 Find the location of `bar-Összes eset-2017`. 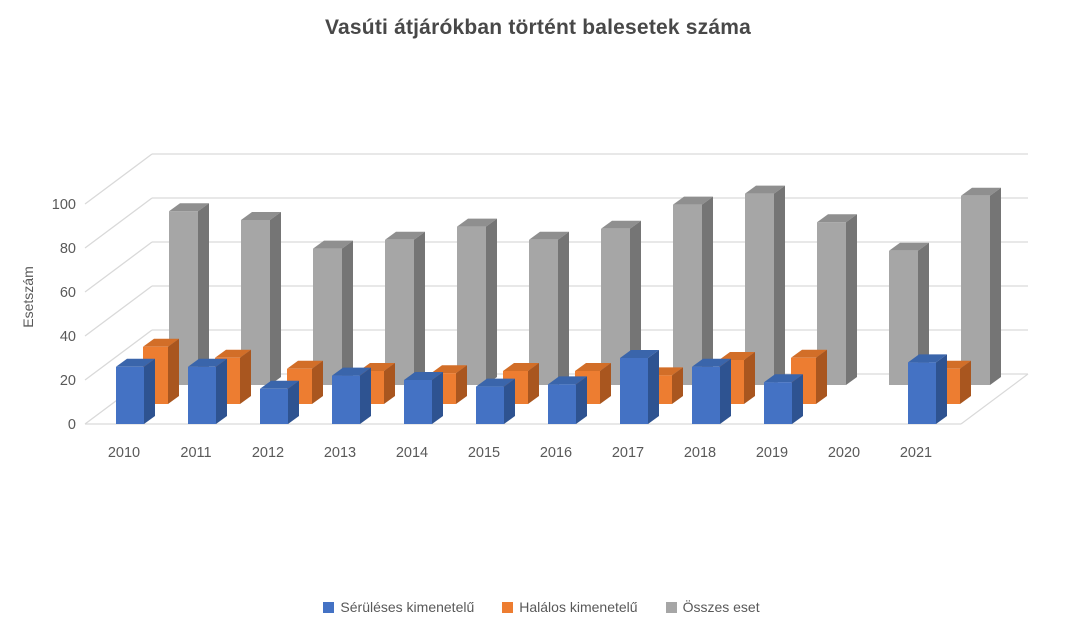

bar-Összes eset-2017 is located at coordinates (693, 290).